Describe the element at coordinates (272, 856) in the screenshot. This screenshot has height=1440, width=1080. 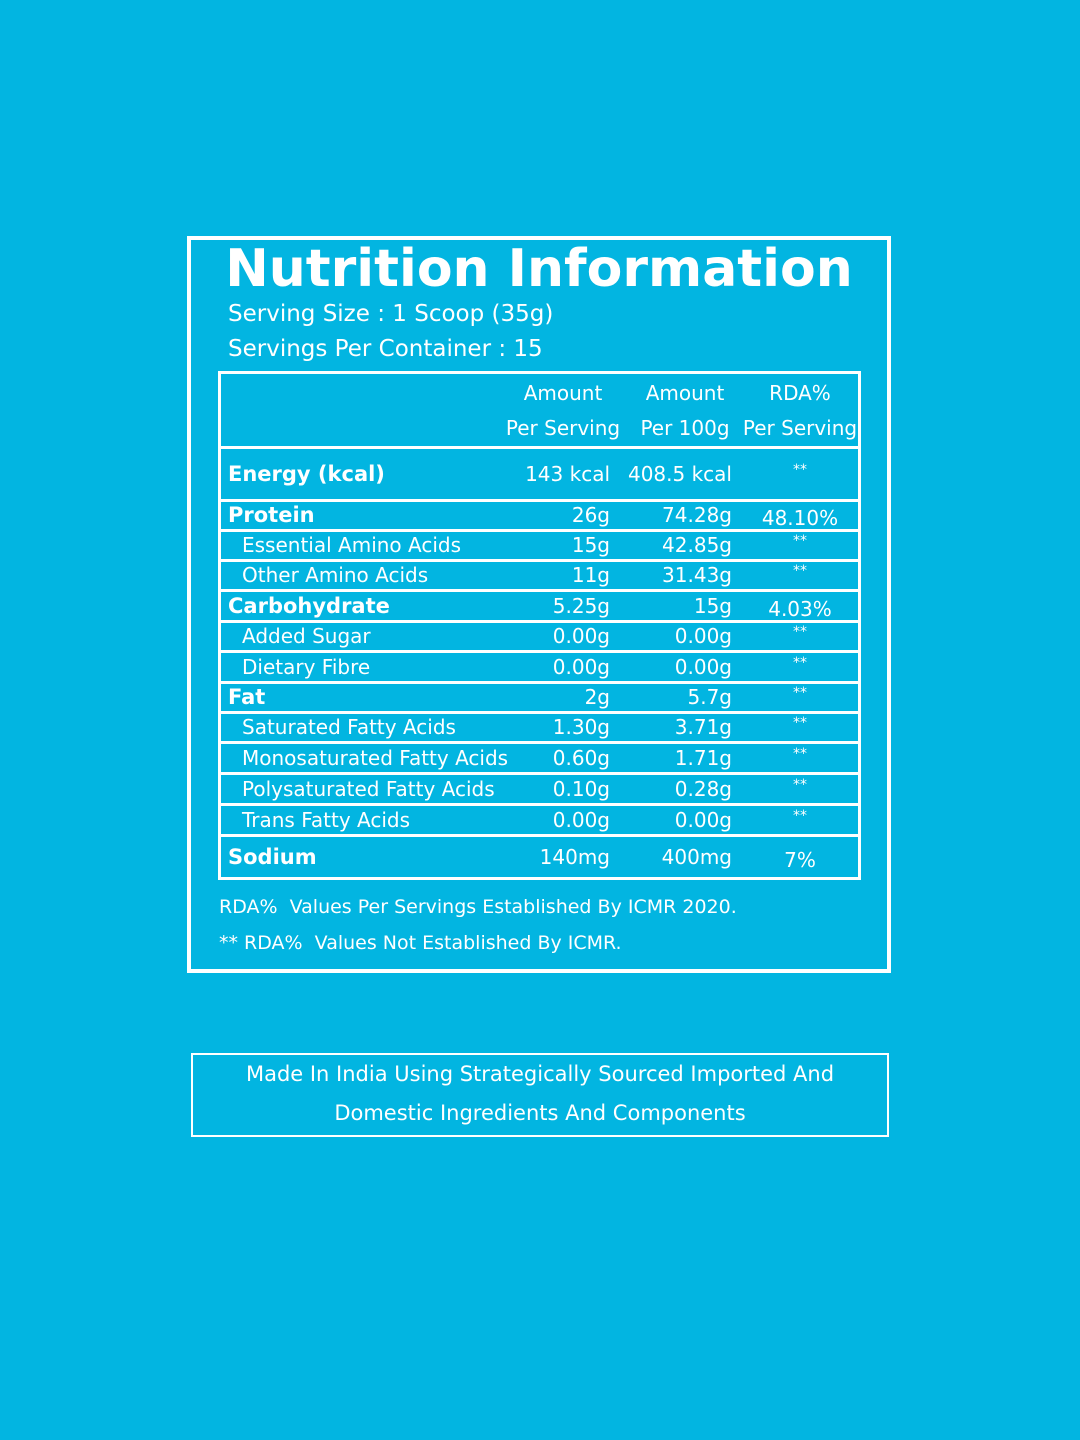
I see `nutrient-name: Sodium` at that location.